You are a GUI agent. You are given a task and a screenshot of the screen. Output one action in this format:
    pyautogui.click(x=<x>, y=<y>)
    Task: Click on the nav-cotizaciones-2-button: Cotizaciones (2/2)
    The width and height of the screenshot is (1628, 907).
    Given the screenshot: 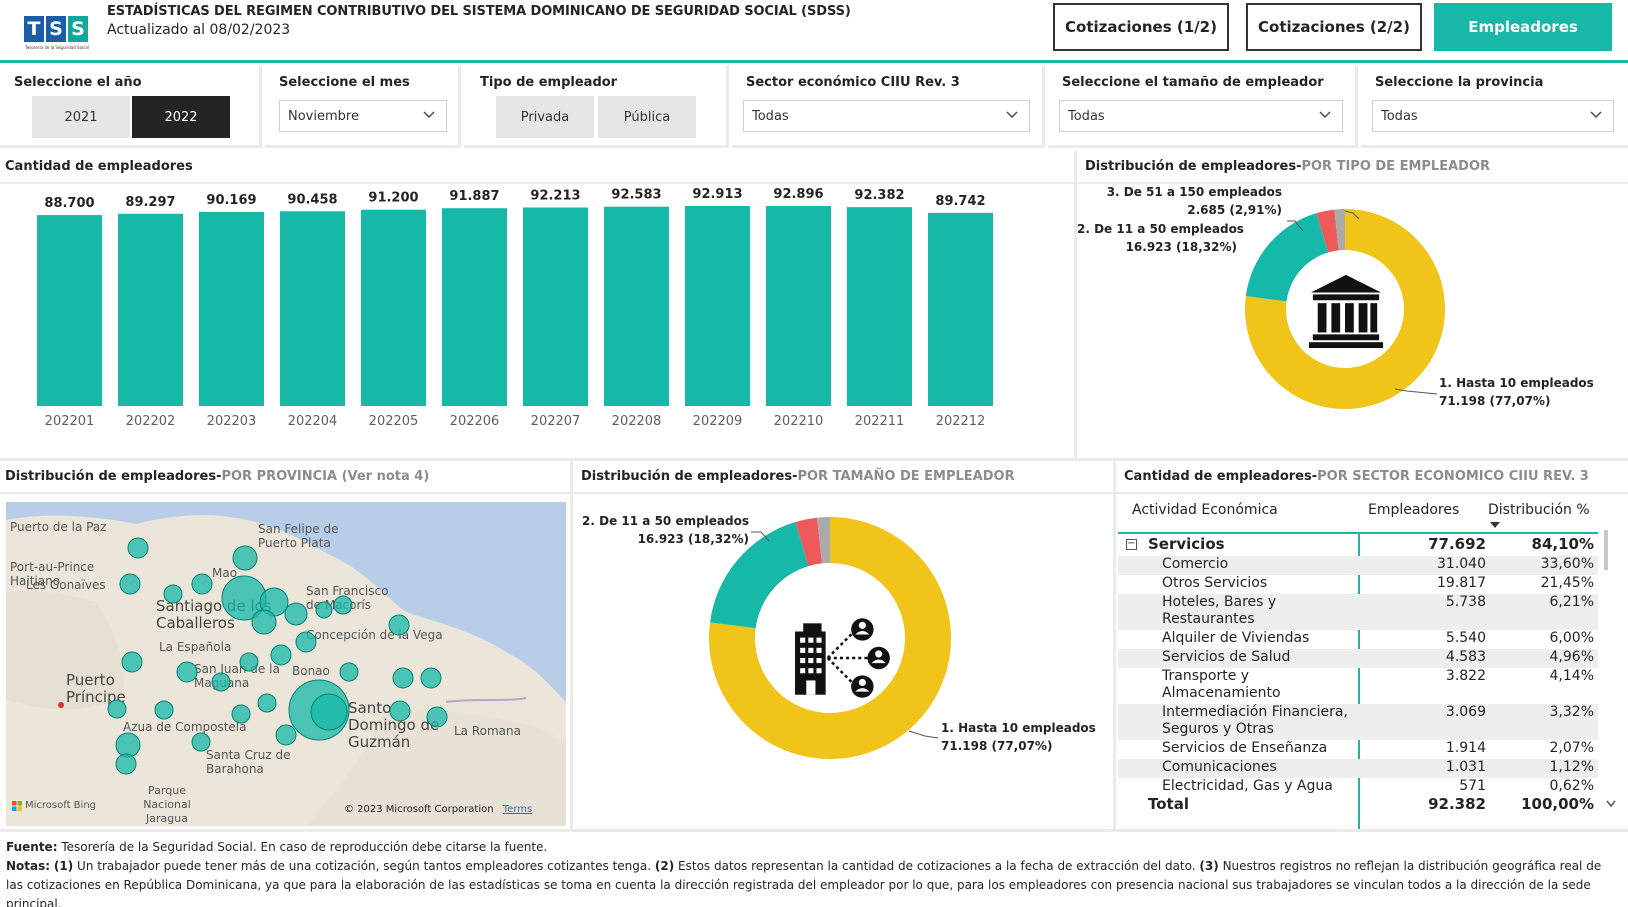 What is the action you would take?
    pyautogui.click(x=1334, y=27)
    